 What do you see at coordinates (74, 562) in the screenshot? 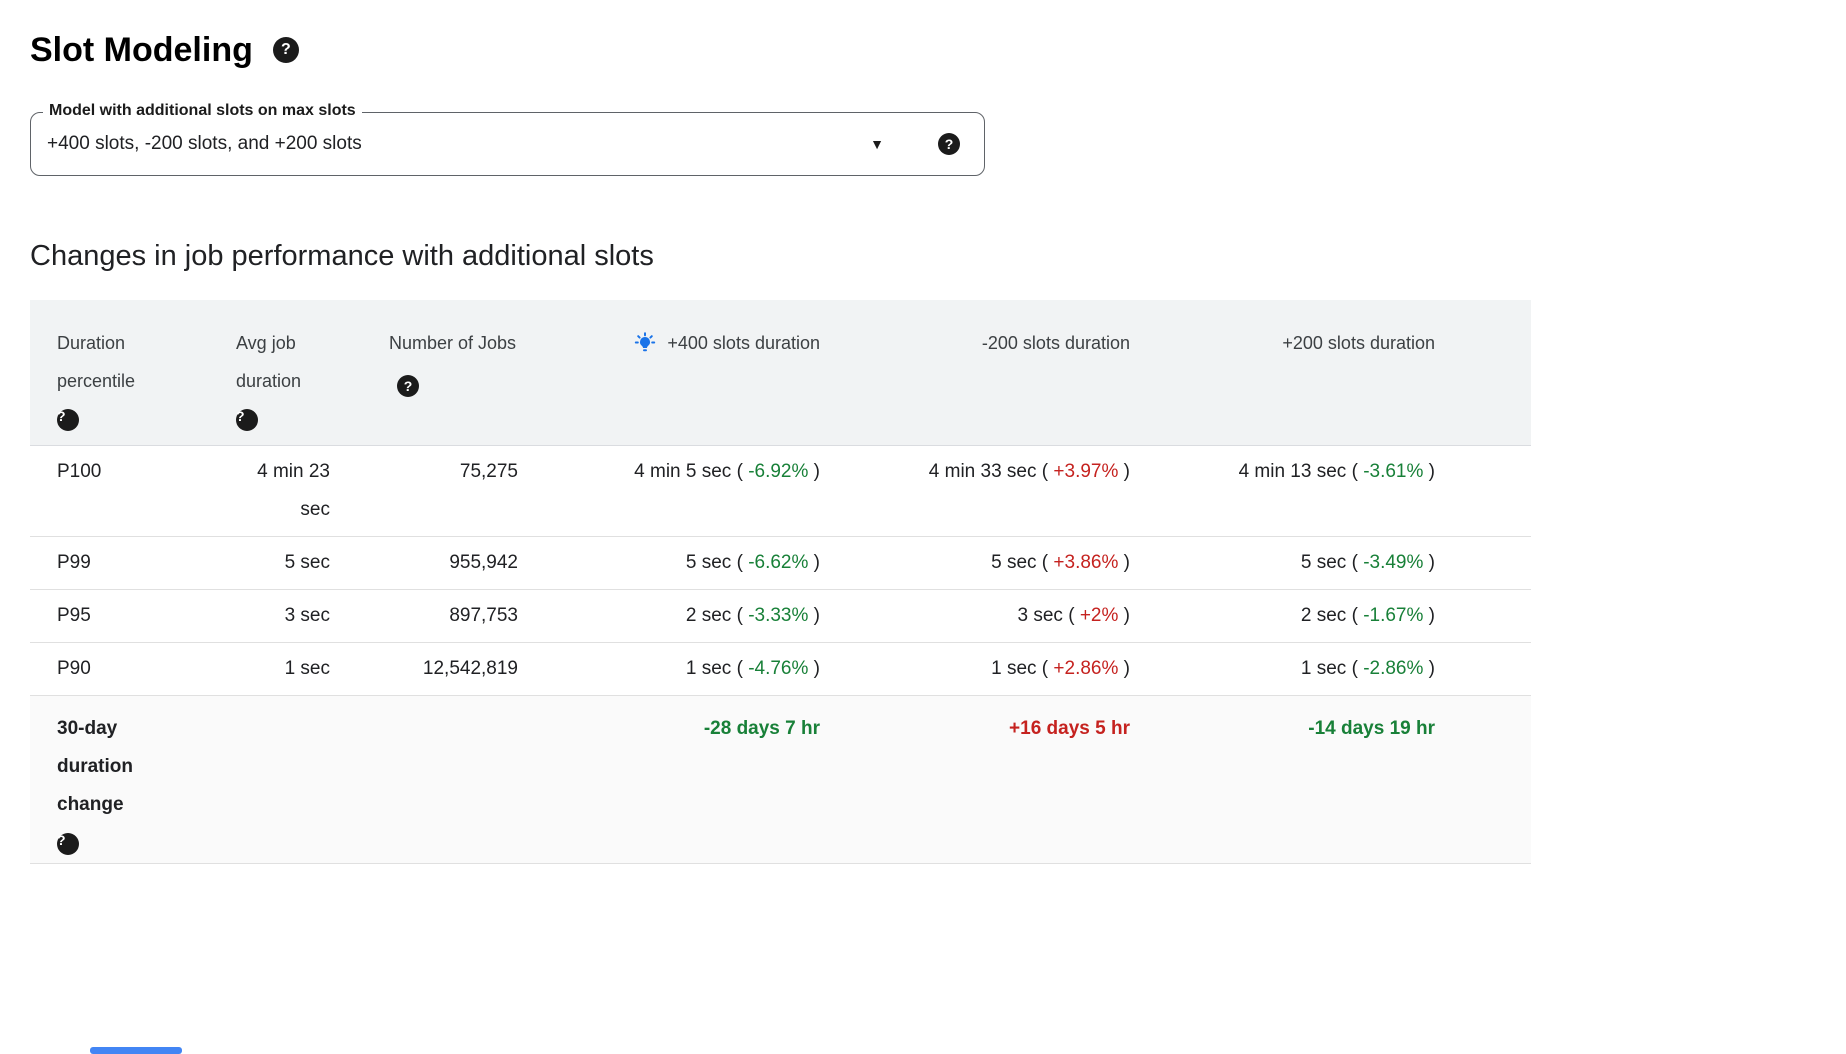
I see `percentile-cell: P99` at bounding box center [74, 562].